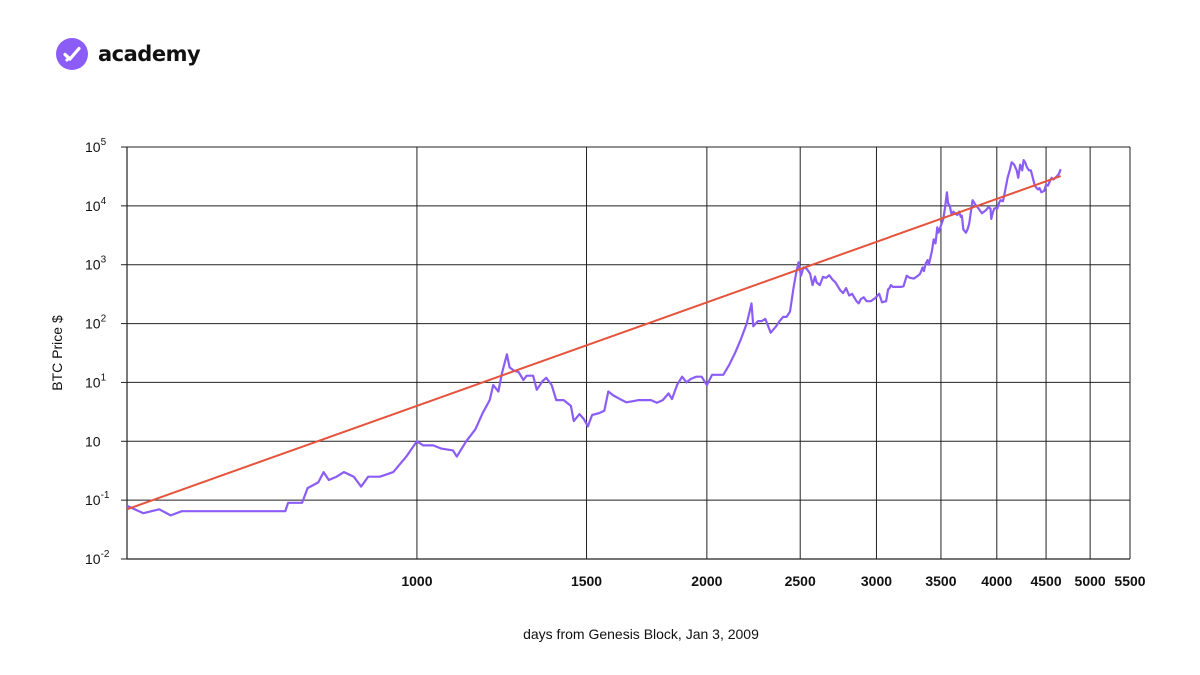  What do you see at coordinates (57, 353) in the screenshot?
I see `y-axis-label: BTC Price $` at bounding box center [57, 353].